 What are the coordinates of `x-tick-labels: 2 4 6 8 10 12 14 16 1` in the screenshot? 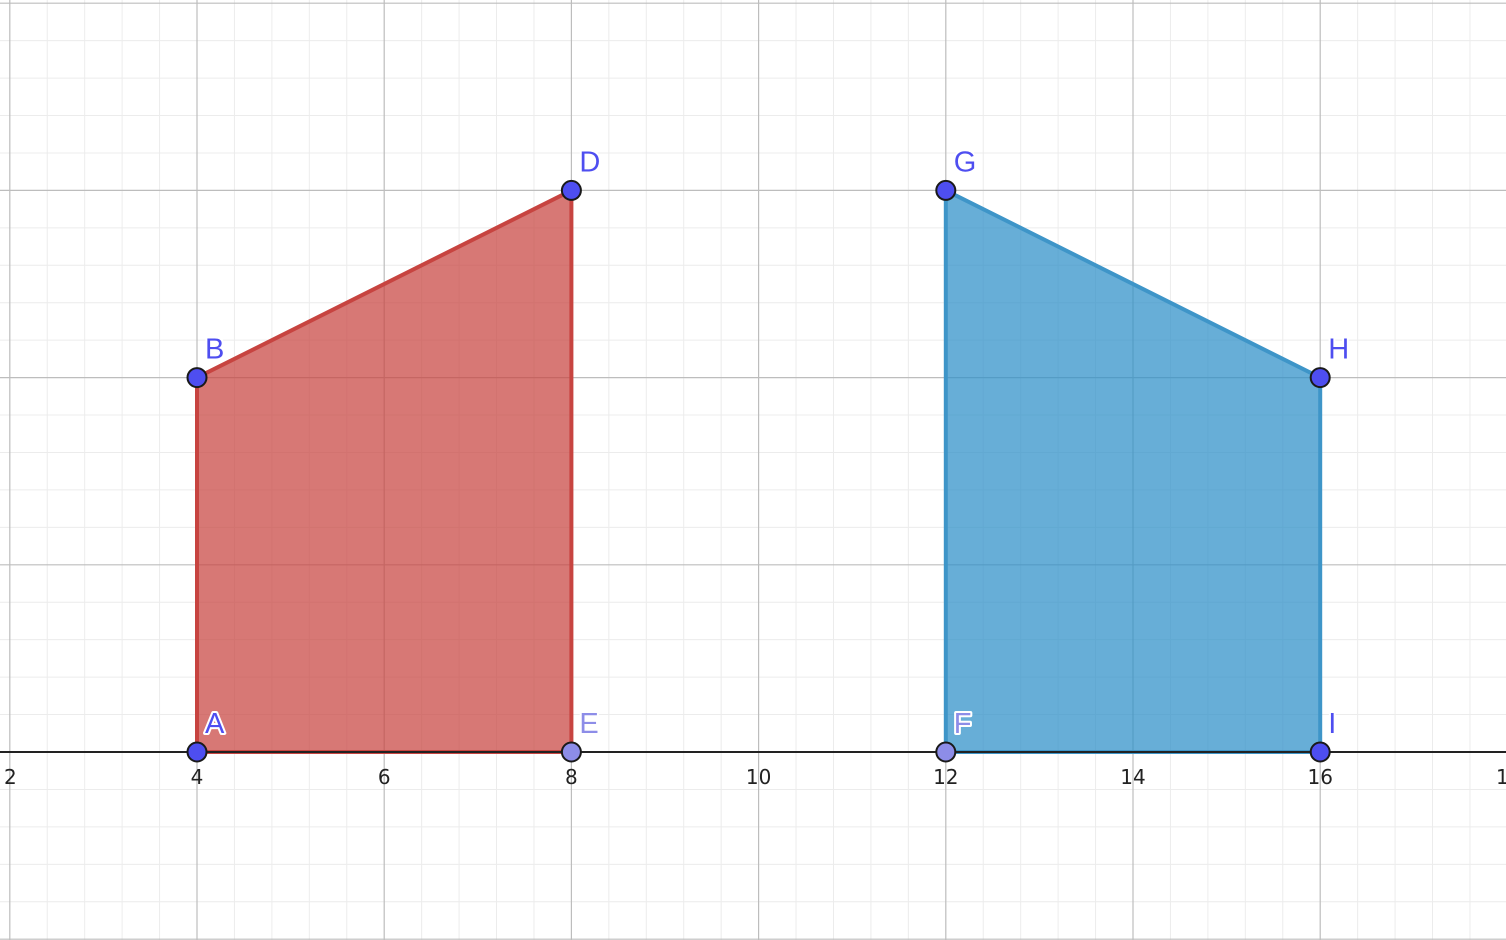 It's located at (755, 777).